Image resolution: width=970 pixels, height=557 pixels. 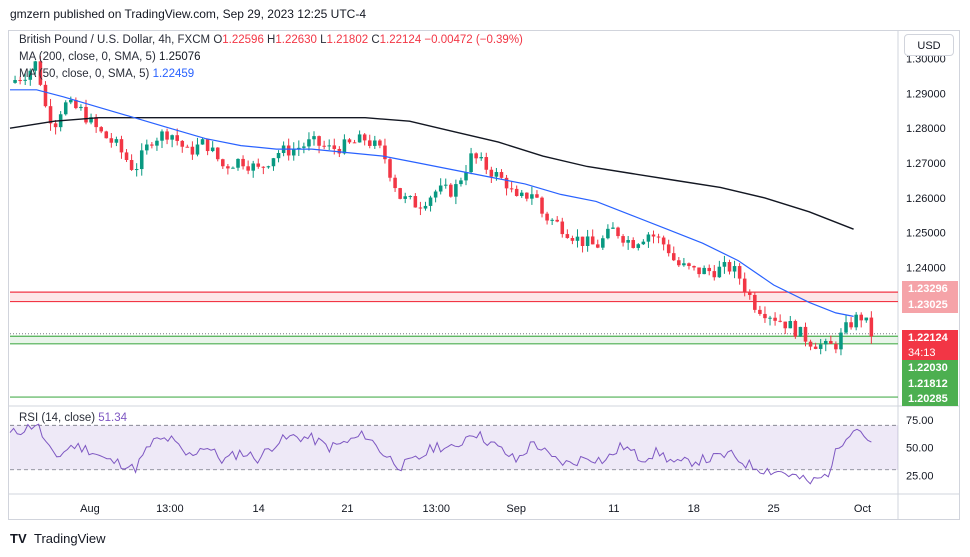 What do you see at coordinates (926, 94) in the screenshot?
I see `price-tick-label: 1.29000` at bounding box center [926, 94].